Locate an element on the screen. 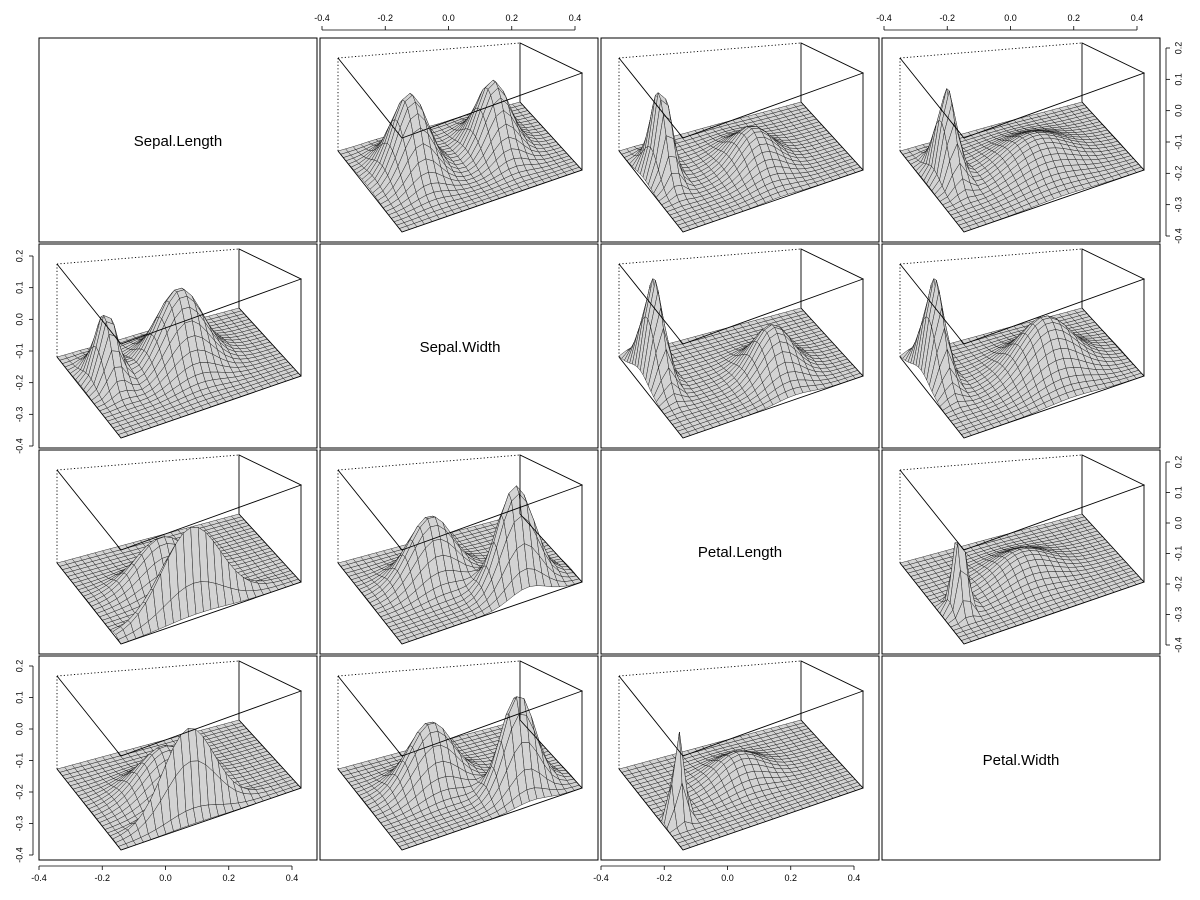  panel-frame-r4-c4 is located at coordinates (1021, 758).